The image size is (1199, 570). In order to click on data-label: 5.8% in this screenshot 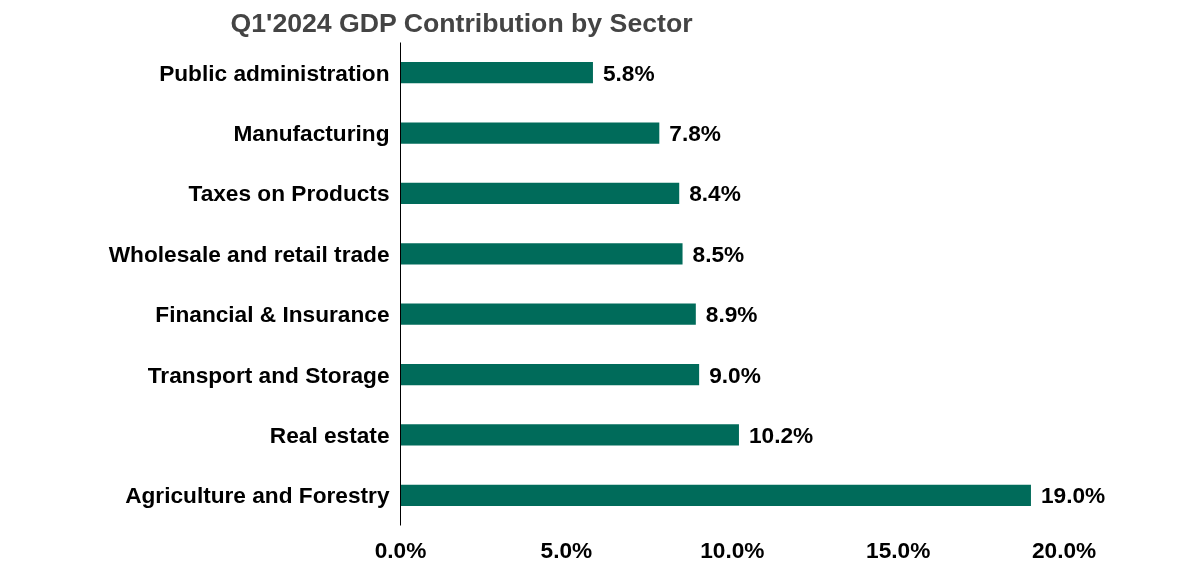, I will do `click(628, 72)`.